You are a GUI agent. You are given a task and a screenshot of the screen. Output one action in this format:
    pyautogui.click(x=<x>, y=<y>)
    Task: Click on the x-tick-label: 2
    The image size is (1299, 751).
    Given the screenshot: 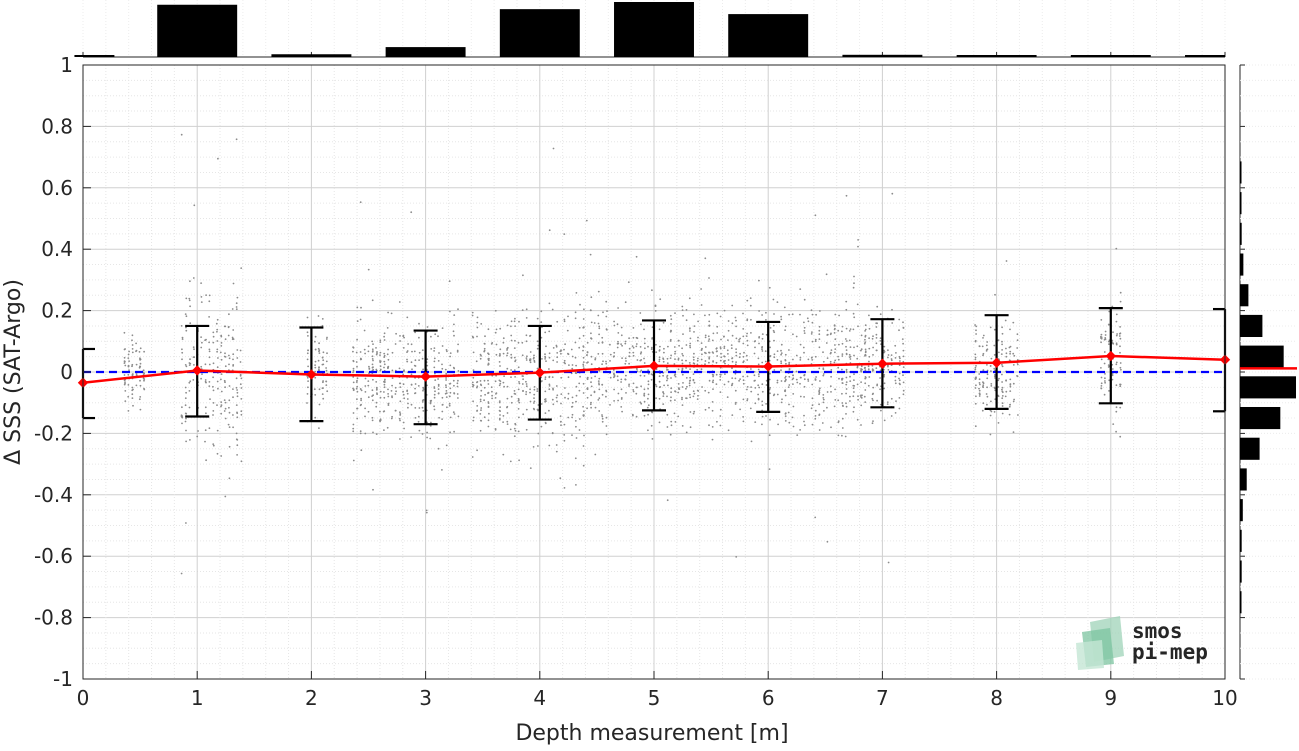 What is the action you would take?
    pyautogui.click(x=311, y=698)
    